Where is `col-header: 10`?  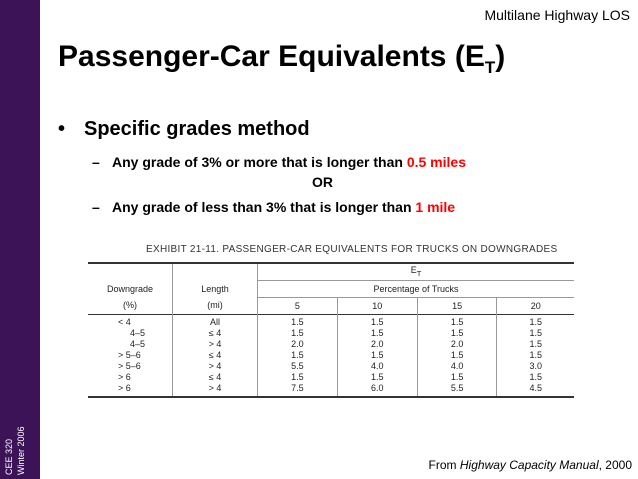 col-header: 10 is located at coordinates (377, 306).